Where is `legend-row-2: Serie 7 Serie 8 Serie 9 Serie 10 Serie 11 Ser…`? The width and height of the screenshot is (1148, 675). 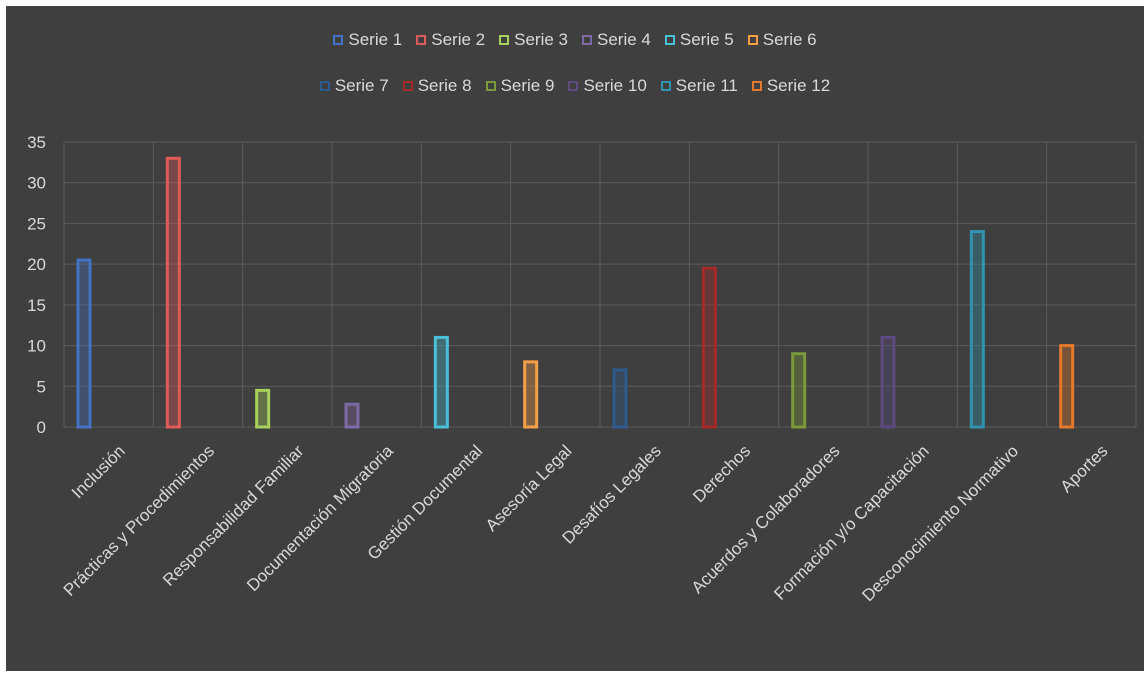 legend-row-2: Serie 7 Serie 8 Serie 9 Serie 10 Serie 11 Ser… is located at coordinates (575, 86).